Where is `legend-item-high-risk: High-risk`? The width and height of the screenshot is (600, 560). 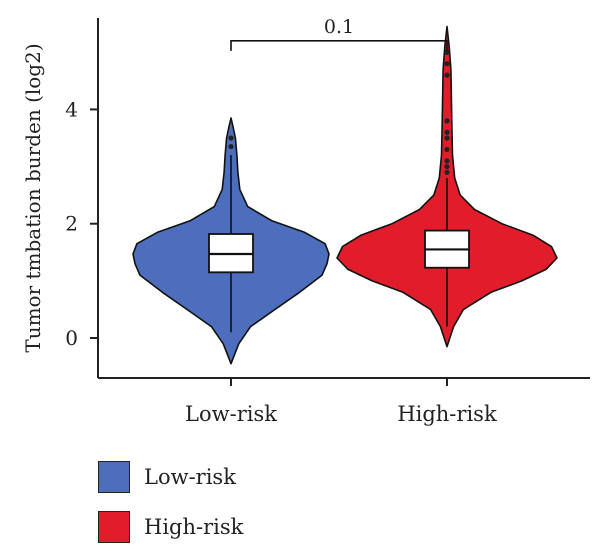 legend-item-high-risk: High-risk is located at coordinates (170, 527).